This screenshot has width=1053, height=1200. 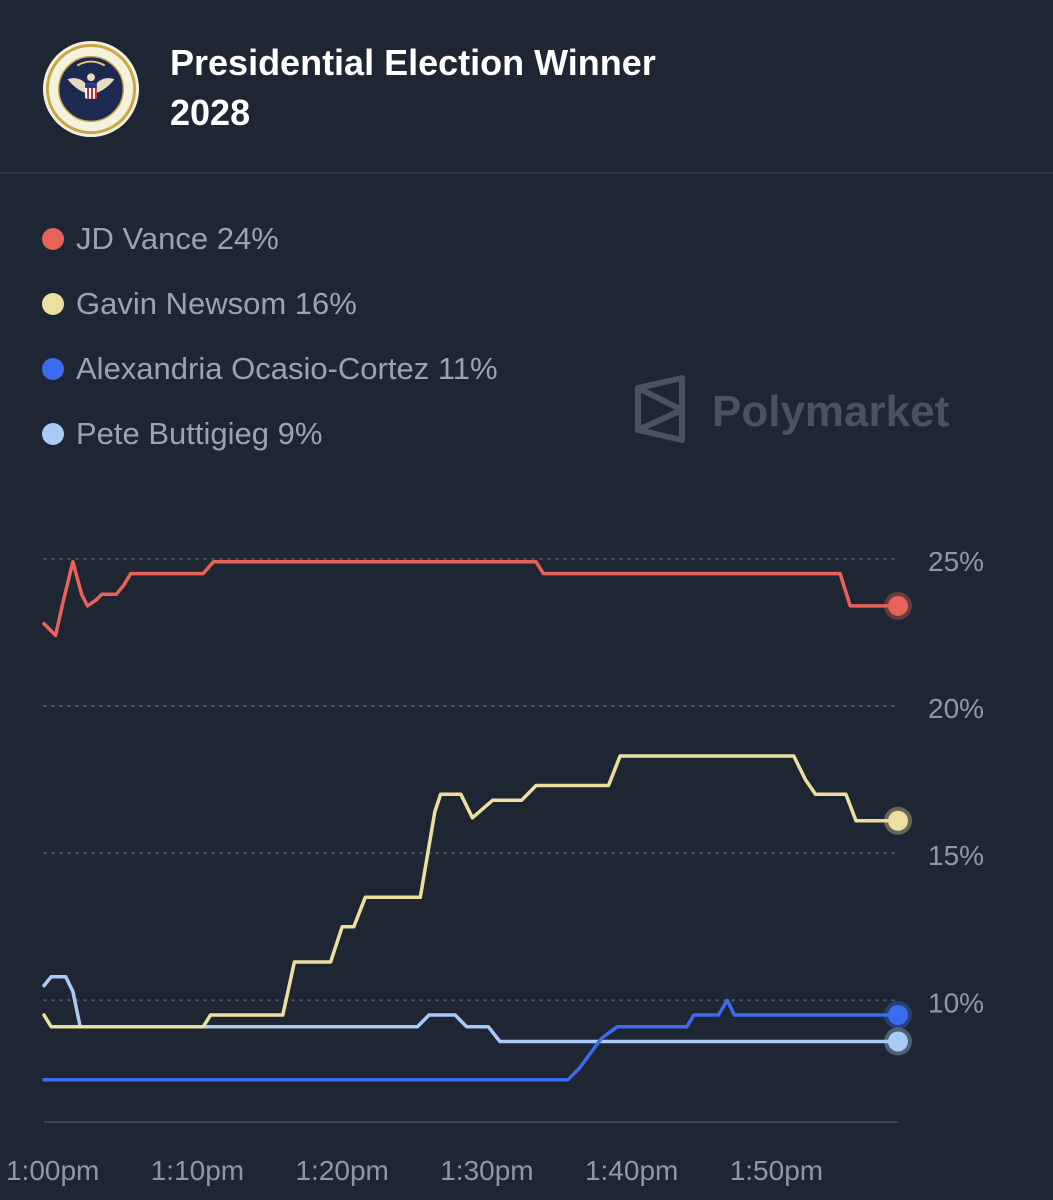 I want to click on chart-title: Presidential Election Winner 2028, so click(x=490, y=88).